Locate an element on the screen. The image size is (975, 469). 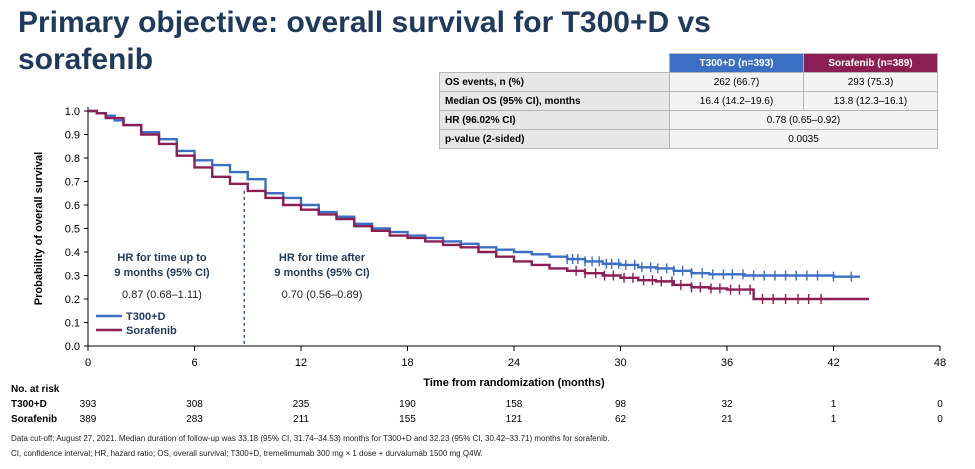
x-tick-label: 24 is located at coordinates (514, 363).